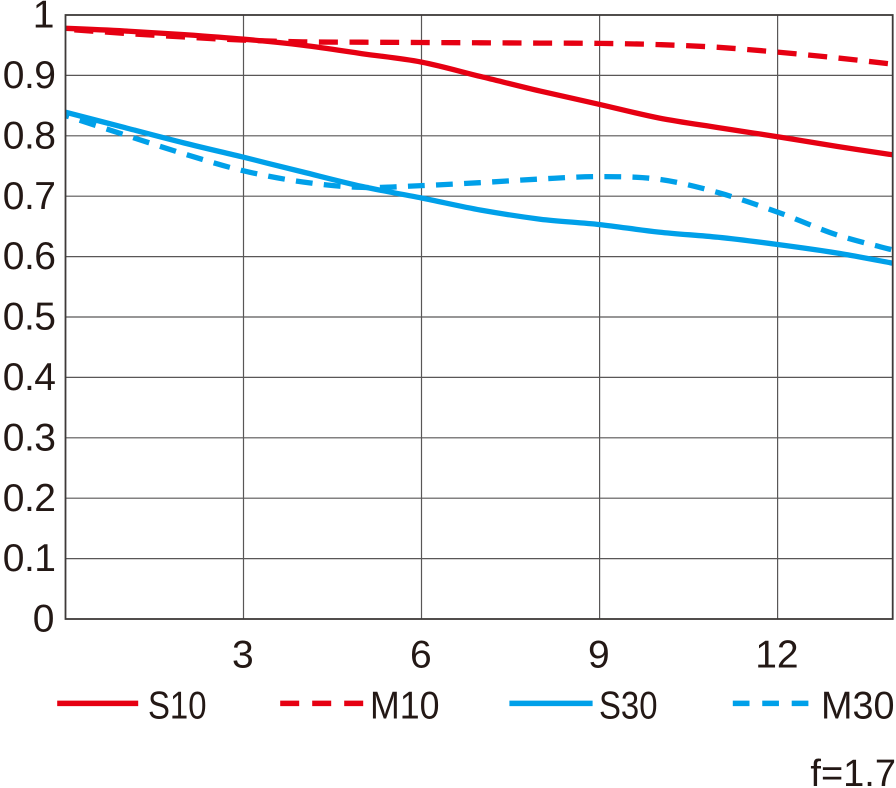 The image size is (896, 788). What do you see at coordinates (776, 655) in the screenshot?
I see `svg-text: 12` at bounding box center [776, 655].